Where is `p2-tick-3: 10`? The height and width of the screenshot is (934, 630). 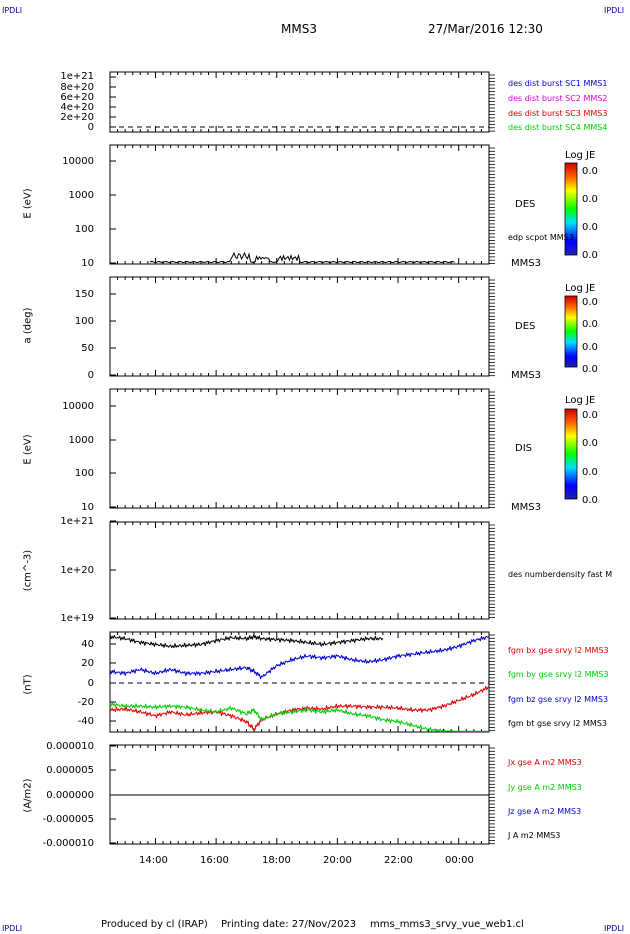 p2-tick-3: 10 is located at coordinates (87, 263).